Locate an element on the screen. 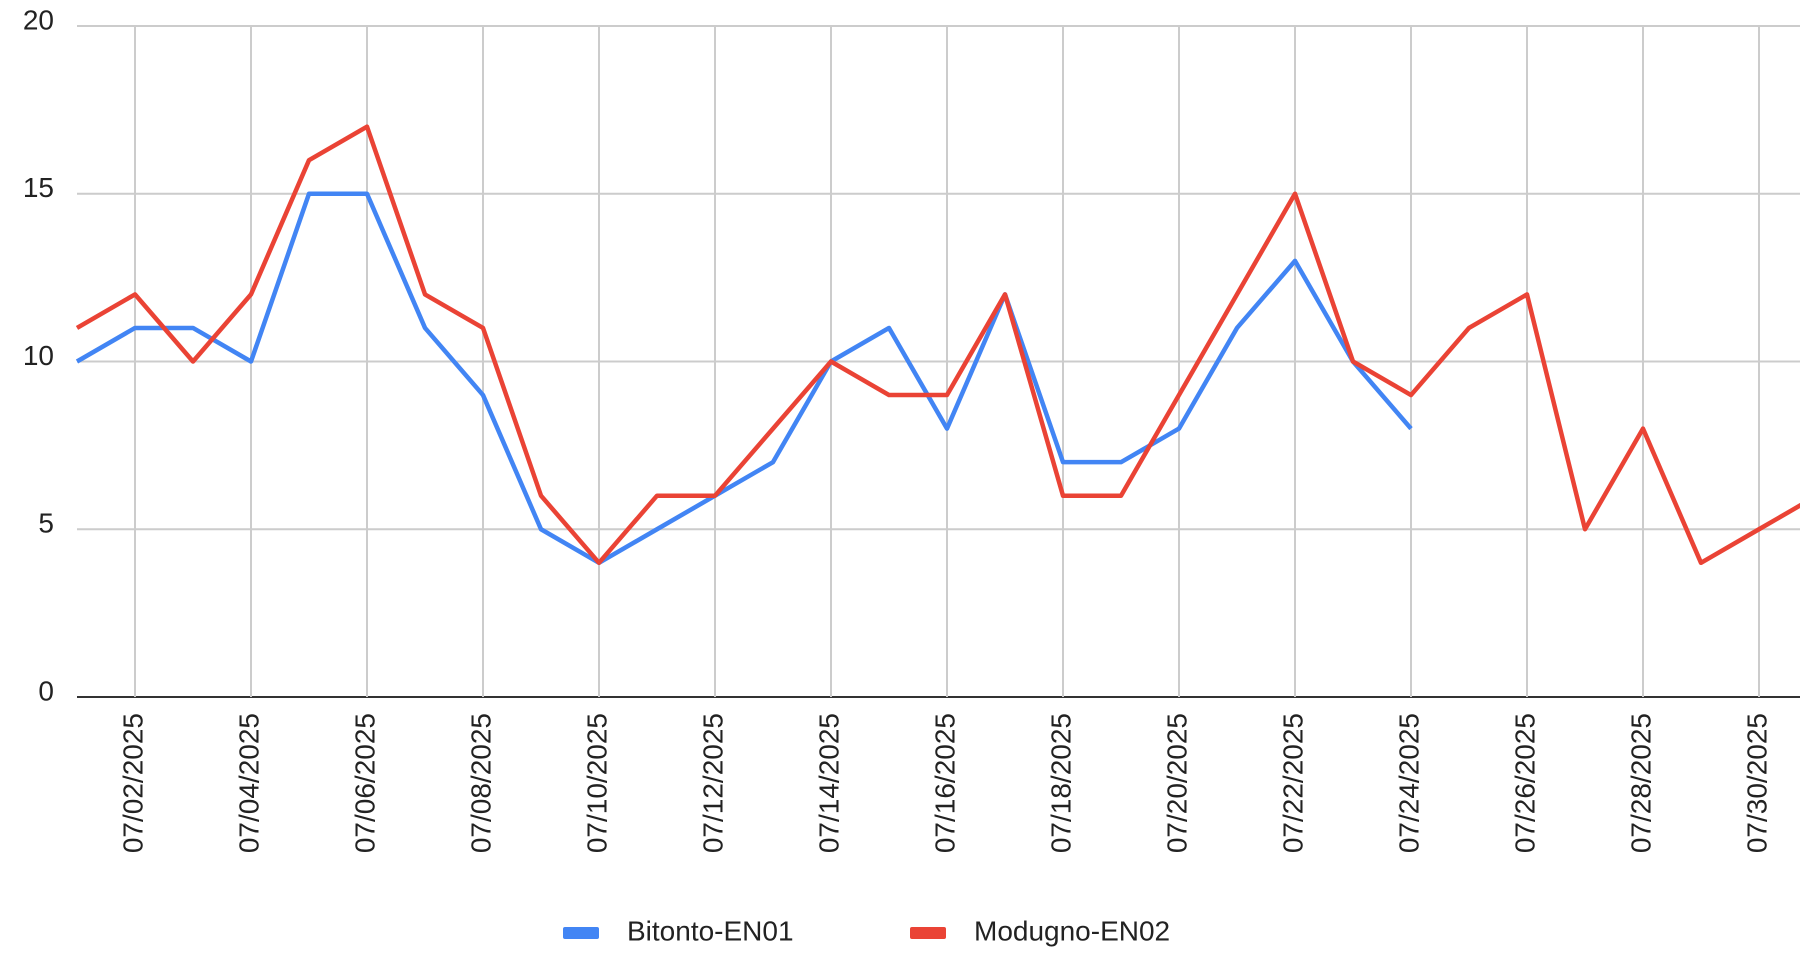 Image resolution: width=1800 pixels, height=953 pixels. x-tick-label: 07/30/2025 is located at coordinates (1756, 783).